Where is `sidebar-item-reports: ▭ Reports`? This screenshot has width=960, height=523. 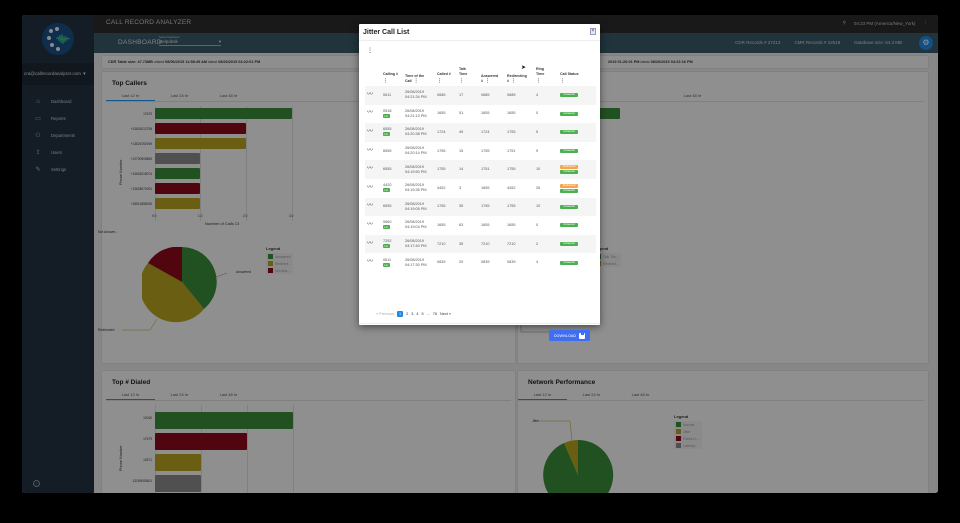
sidebar-item-reports: ▭ Reports is located at coordinates (58, 118).